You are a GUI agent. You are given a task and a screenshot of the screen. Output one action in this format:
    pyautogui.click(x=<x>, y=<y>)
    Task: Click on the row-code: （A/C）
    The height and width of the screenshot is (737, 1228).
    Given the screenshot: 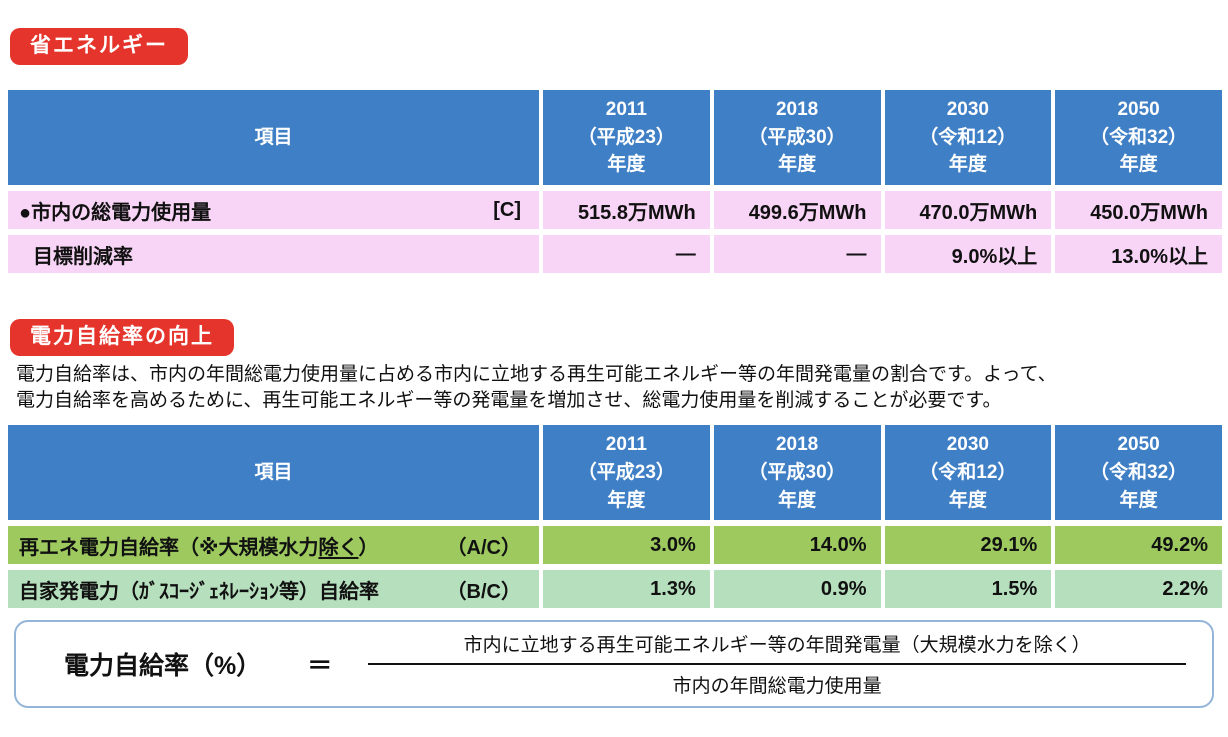 What is the action you would take?
    pyautogui.click(x=483, y=547)
    